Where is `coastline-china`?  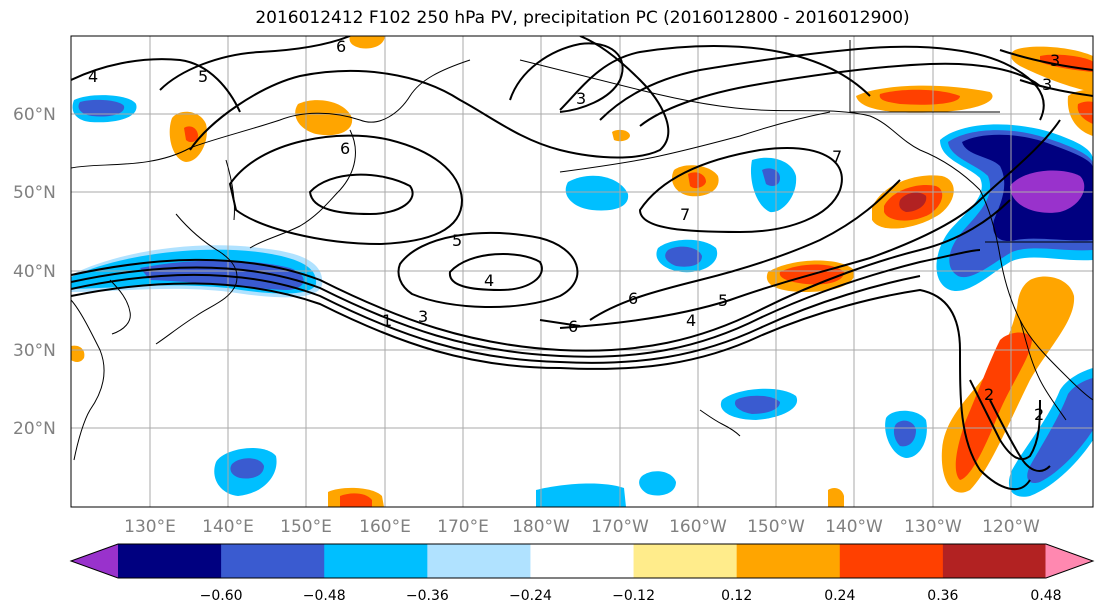 coastline-china is located at coordinates (88, 380).